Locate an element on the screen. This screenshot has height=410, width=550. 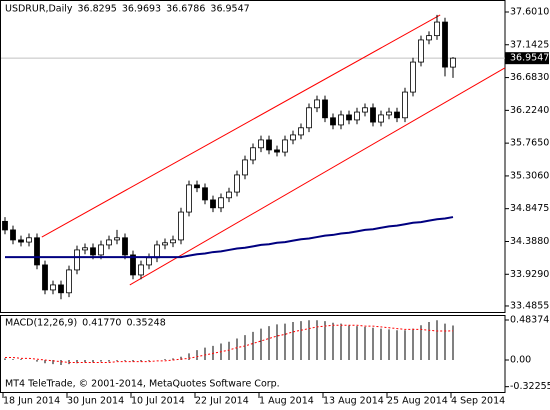
macd-header: 0.41770 is located at coordinates (101, 323).